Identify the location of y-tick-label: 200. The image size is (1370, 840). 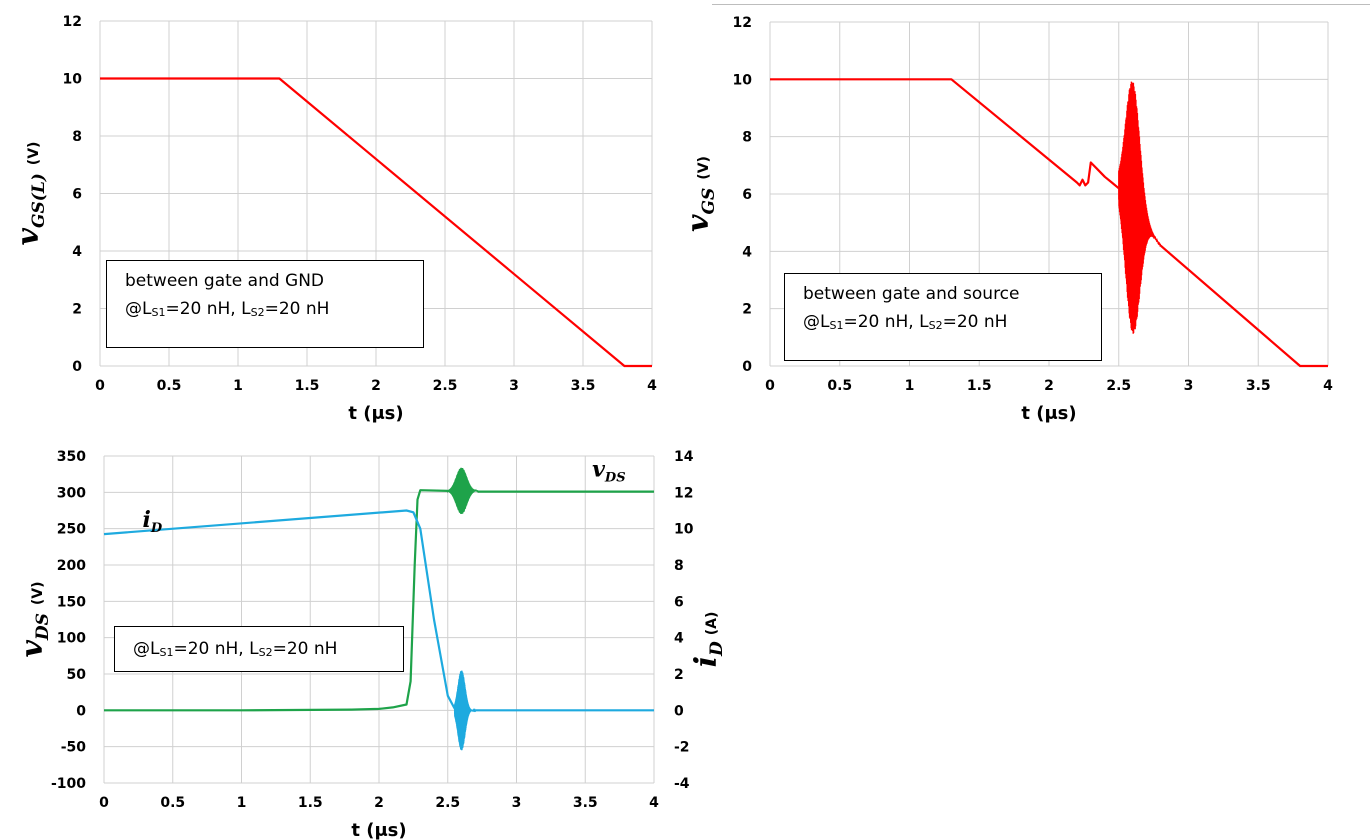
(71, 566).